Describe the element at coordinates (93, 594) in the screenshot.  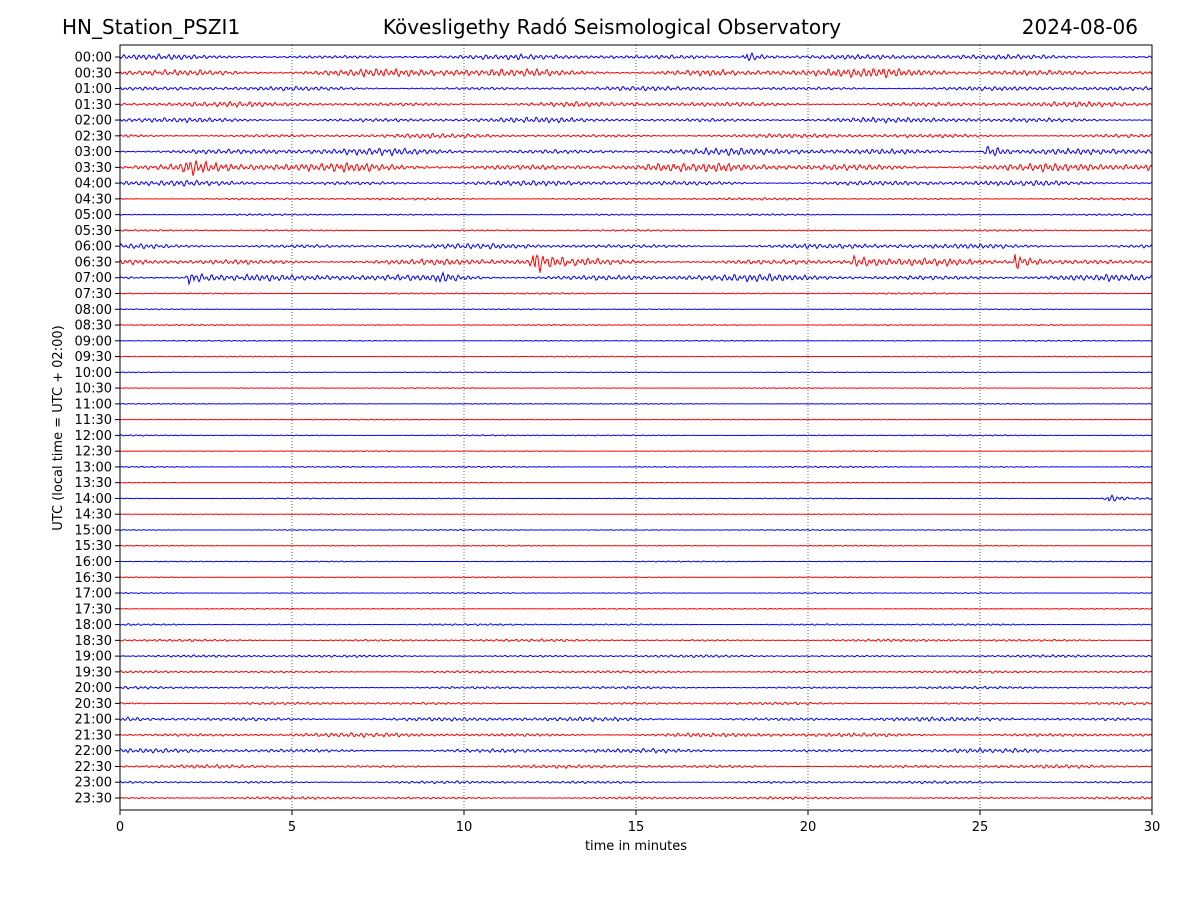
I see `y-tick-label: 17:00` at that location.